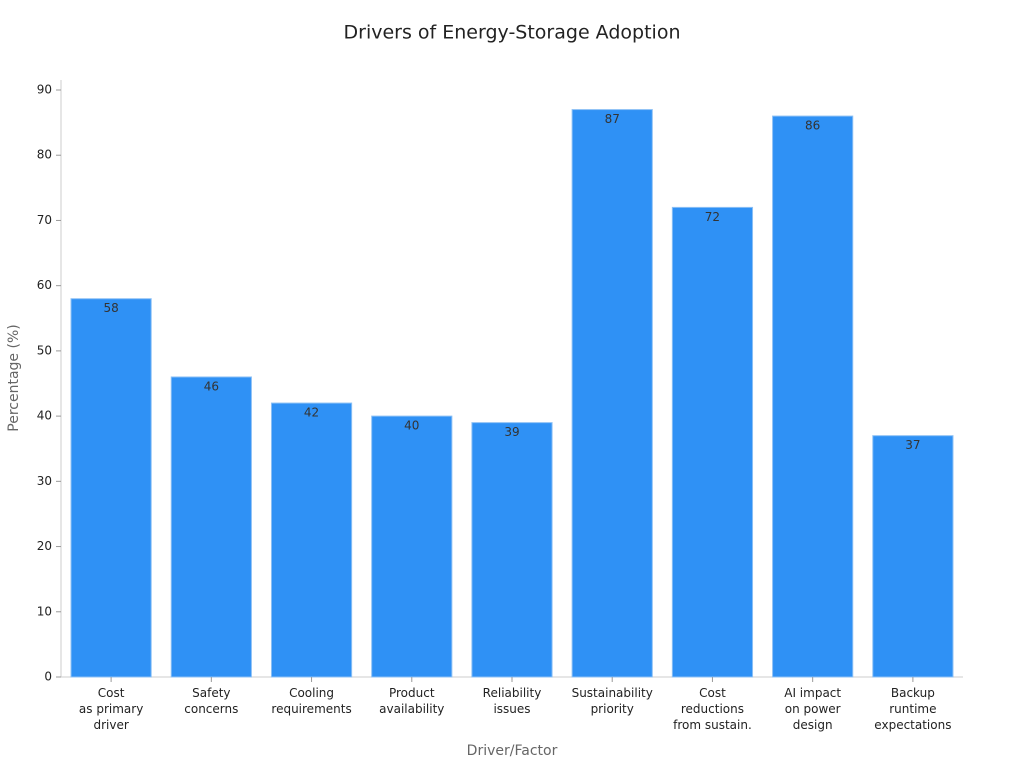 The width and height of the screenshot is (1024, 768). What do you see at coordinates (44, 155) in the screenshot?
I see `y-tick-label: 80` at bounding box center [44, 155].